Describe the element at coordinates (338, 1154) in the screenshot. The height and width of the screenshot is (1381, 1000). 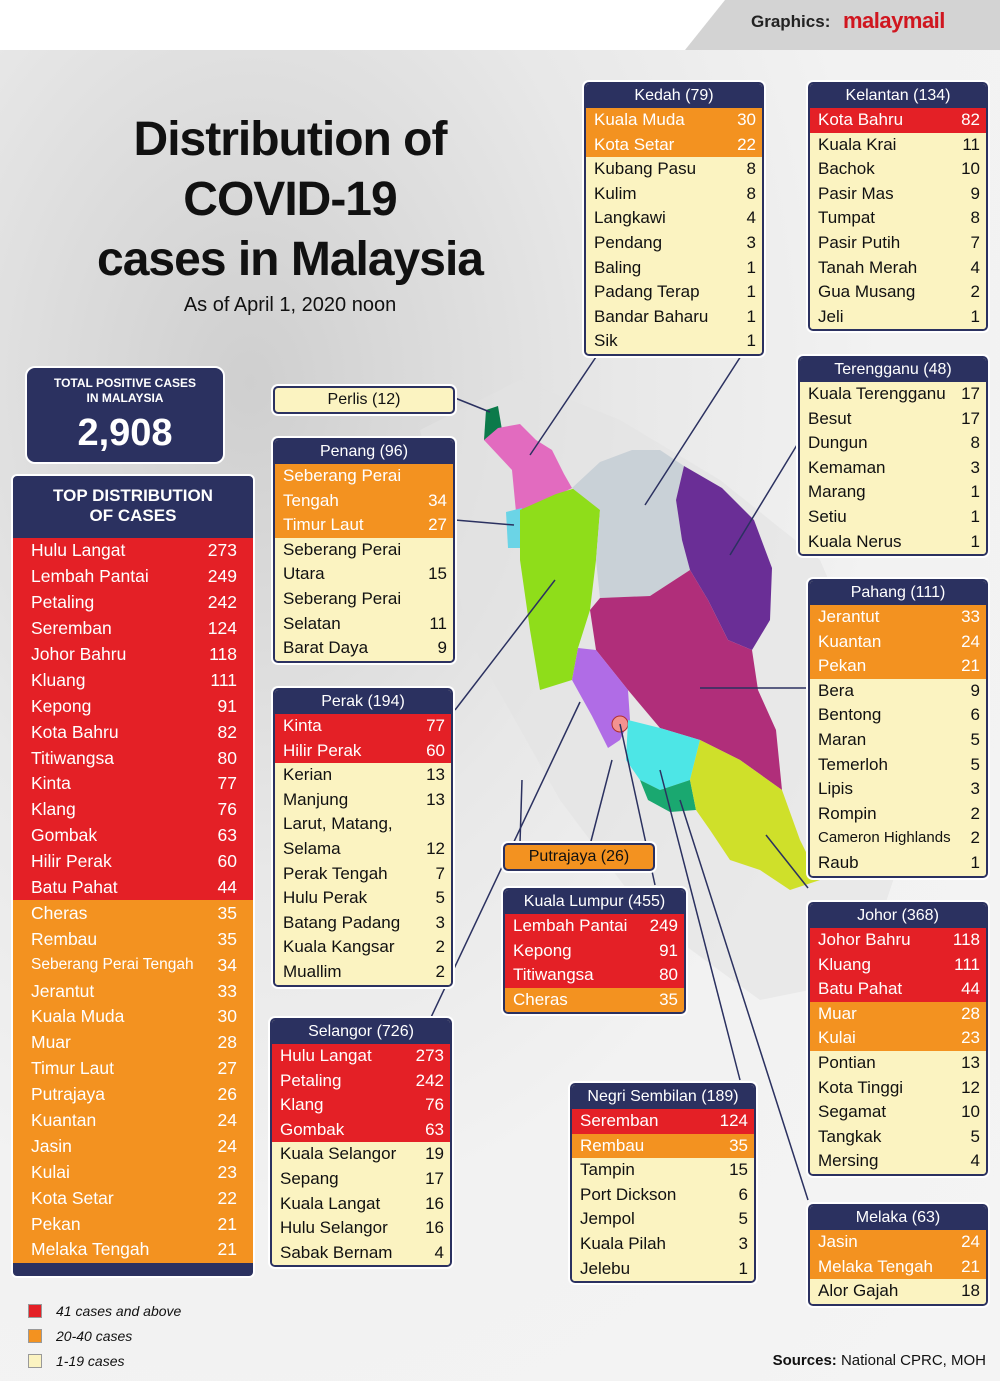
I see `district-name: Kuala Selangor` at that location.